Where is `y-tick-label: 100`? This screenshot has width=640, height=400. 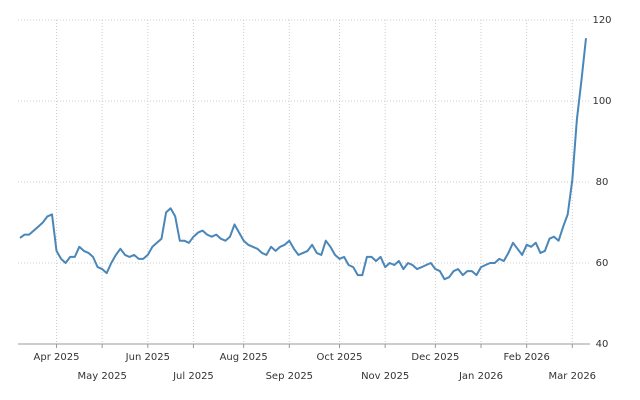 y-tick-label: 100 is located at coordinates (601, 101).